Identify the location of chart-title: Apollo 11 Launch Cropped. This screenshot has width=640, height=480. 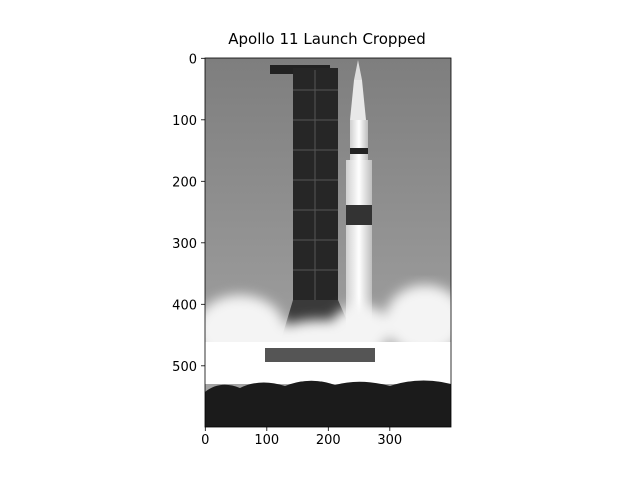
(326, 39).